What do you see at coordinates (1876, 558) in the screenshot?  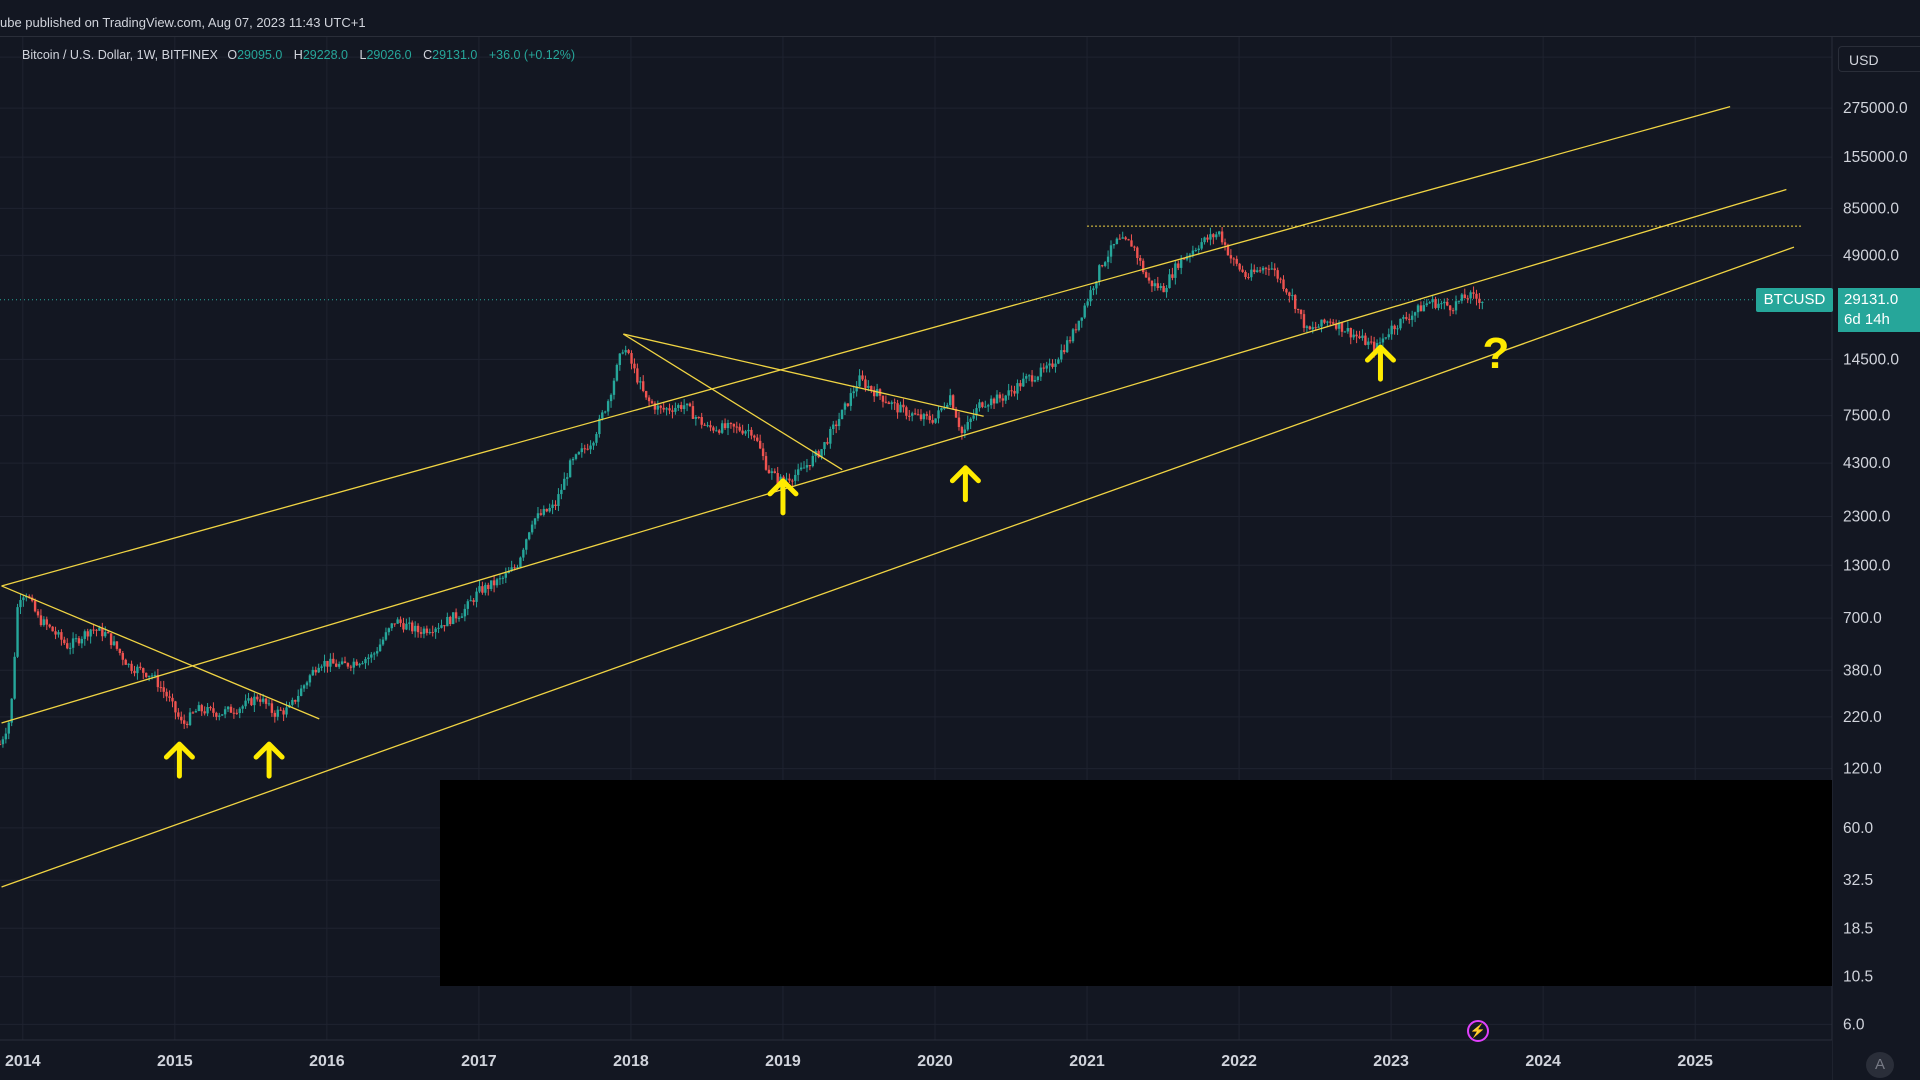 I see `price-axis` at bounding box center [1876, 558].